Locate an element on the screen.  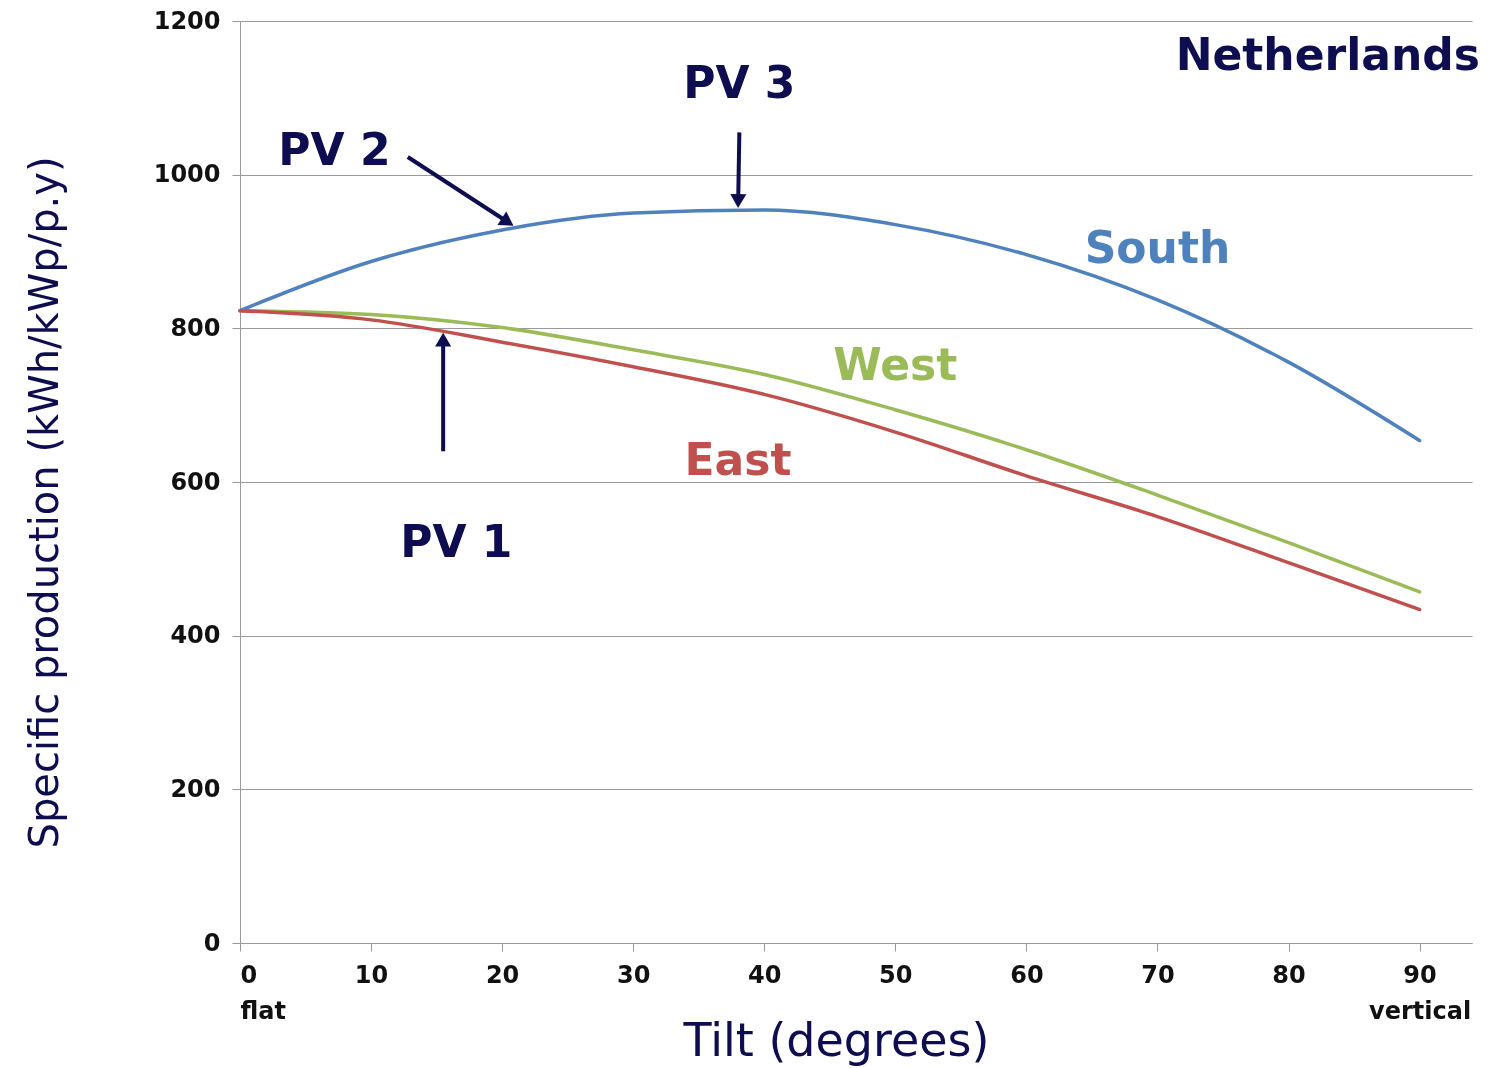
series-label: East is located at coordinates (738, 460).